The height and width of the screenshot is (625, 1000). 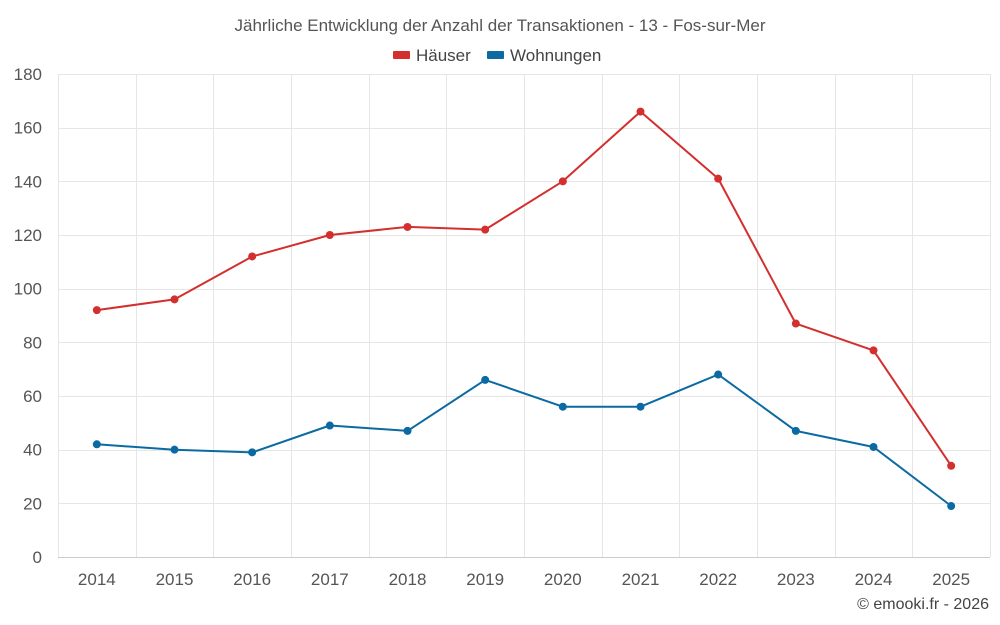 What do you see at coordinates (563, 579) in the screenshot?
I see `x-tick-label: 2020` at bounding box center [563, 579].